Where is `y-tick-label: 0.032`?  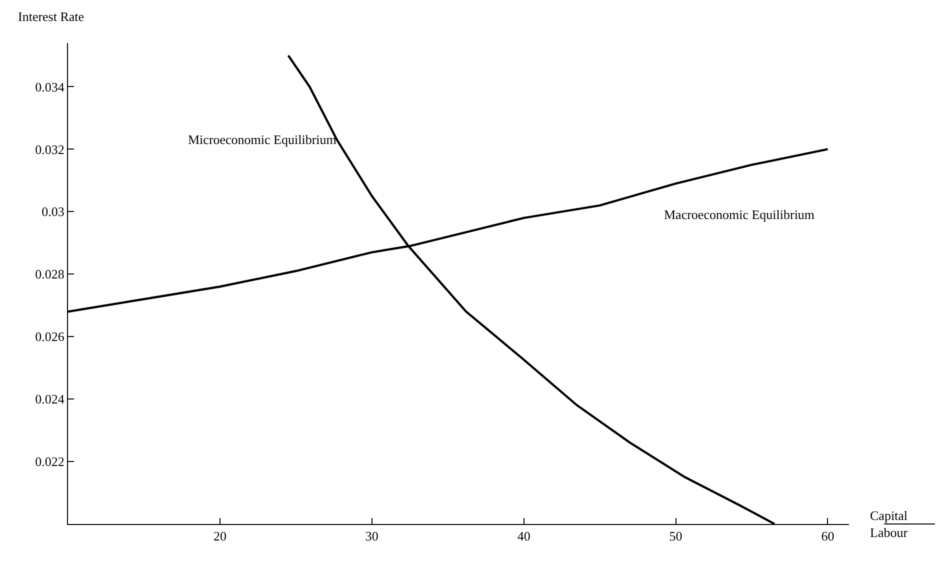
y-tick-label: 0.032 is located at coordinates (49, 149).